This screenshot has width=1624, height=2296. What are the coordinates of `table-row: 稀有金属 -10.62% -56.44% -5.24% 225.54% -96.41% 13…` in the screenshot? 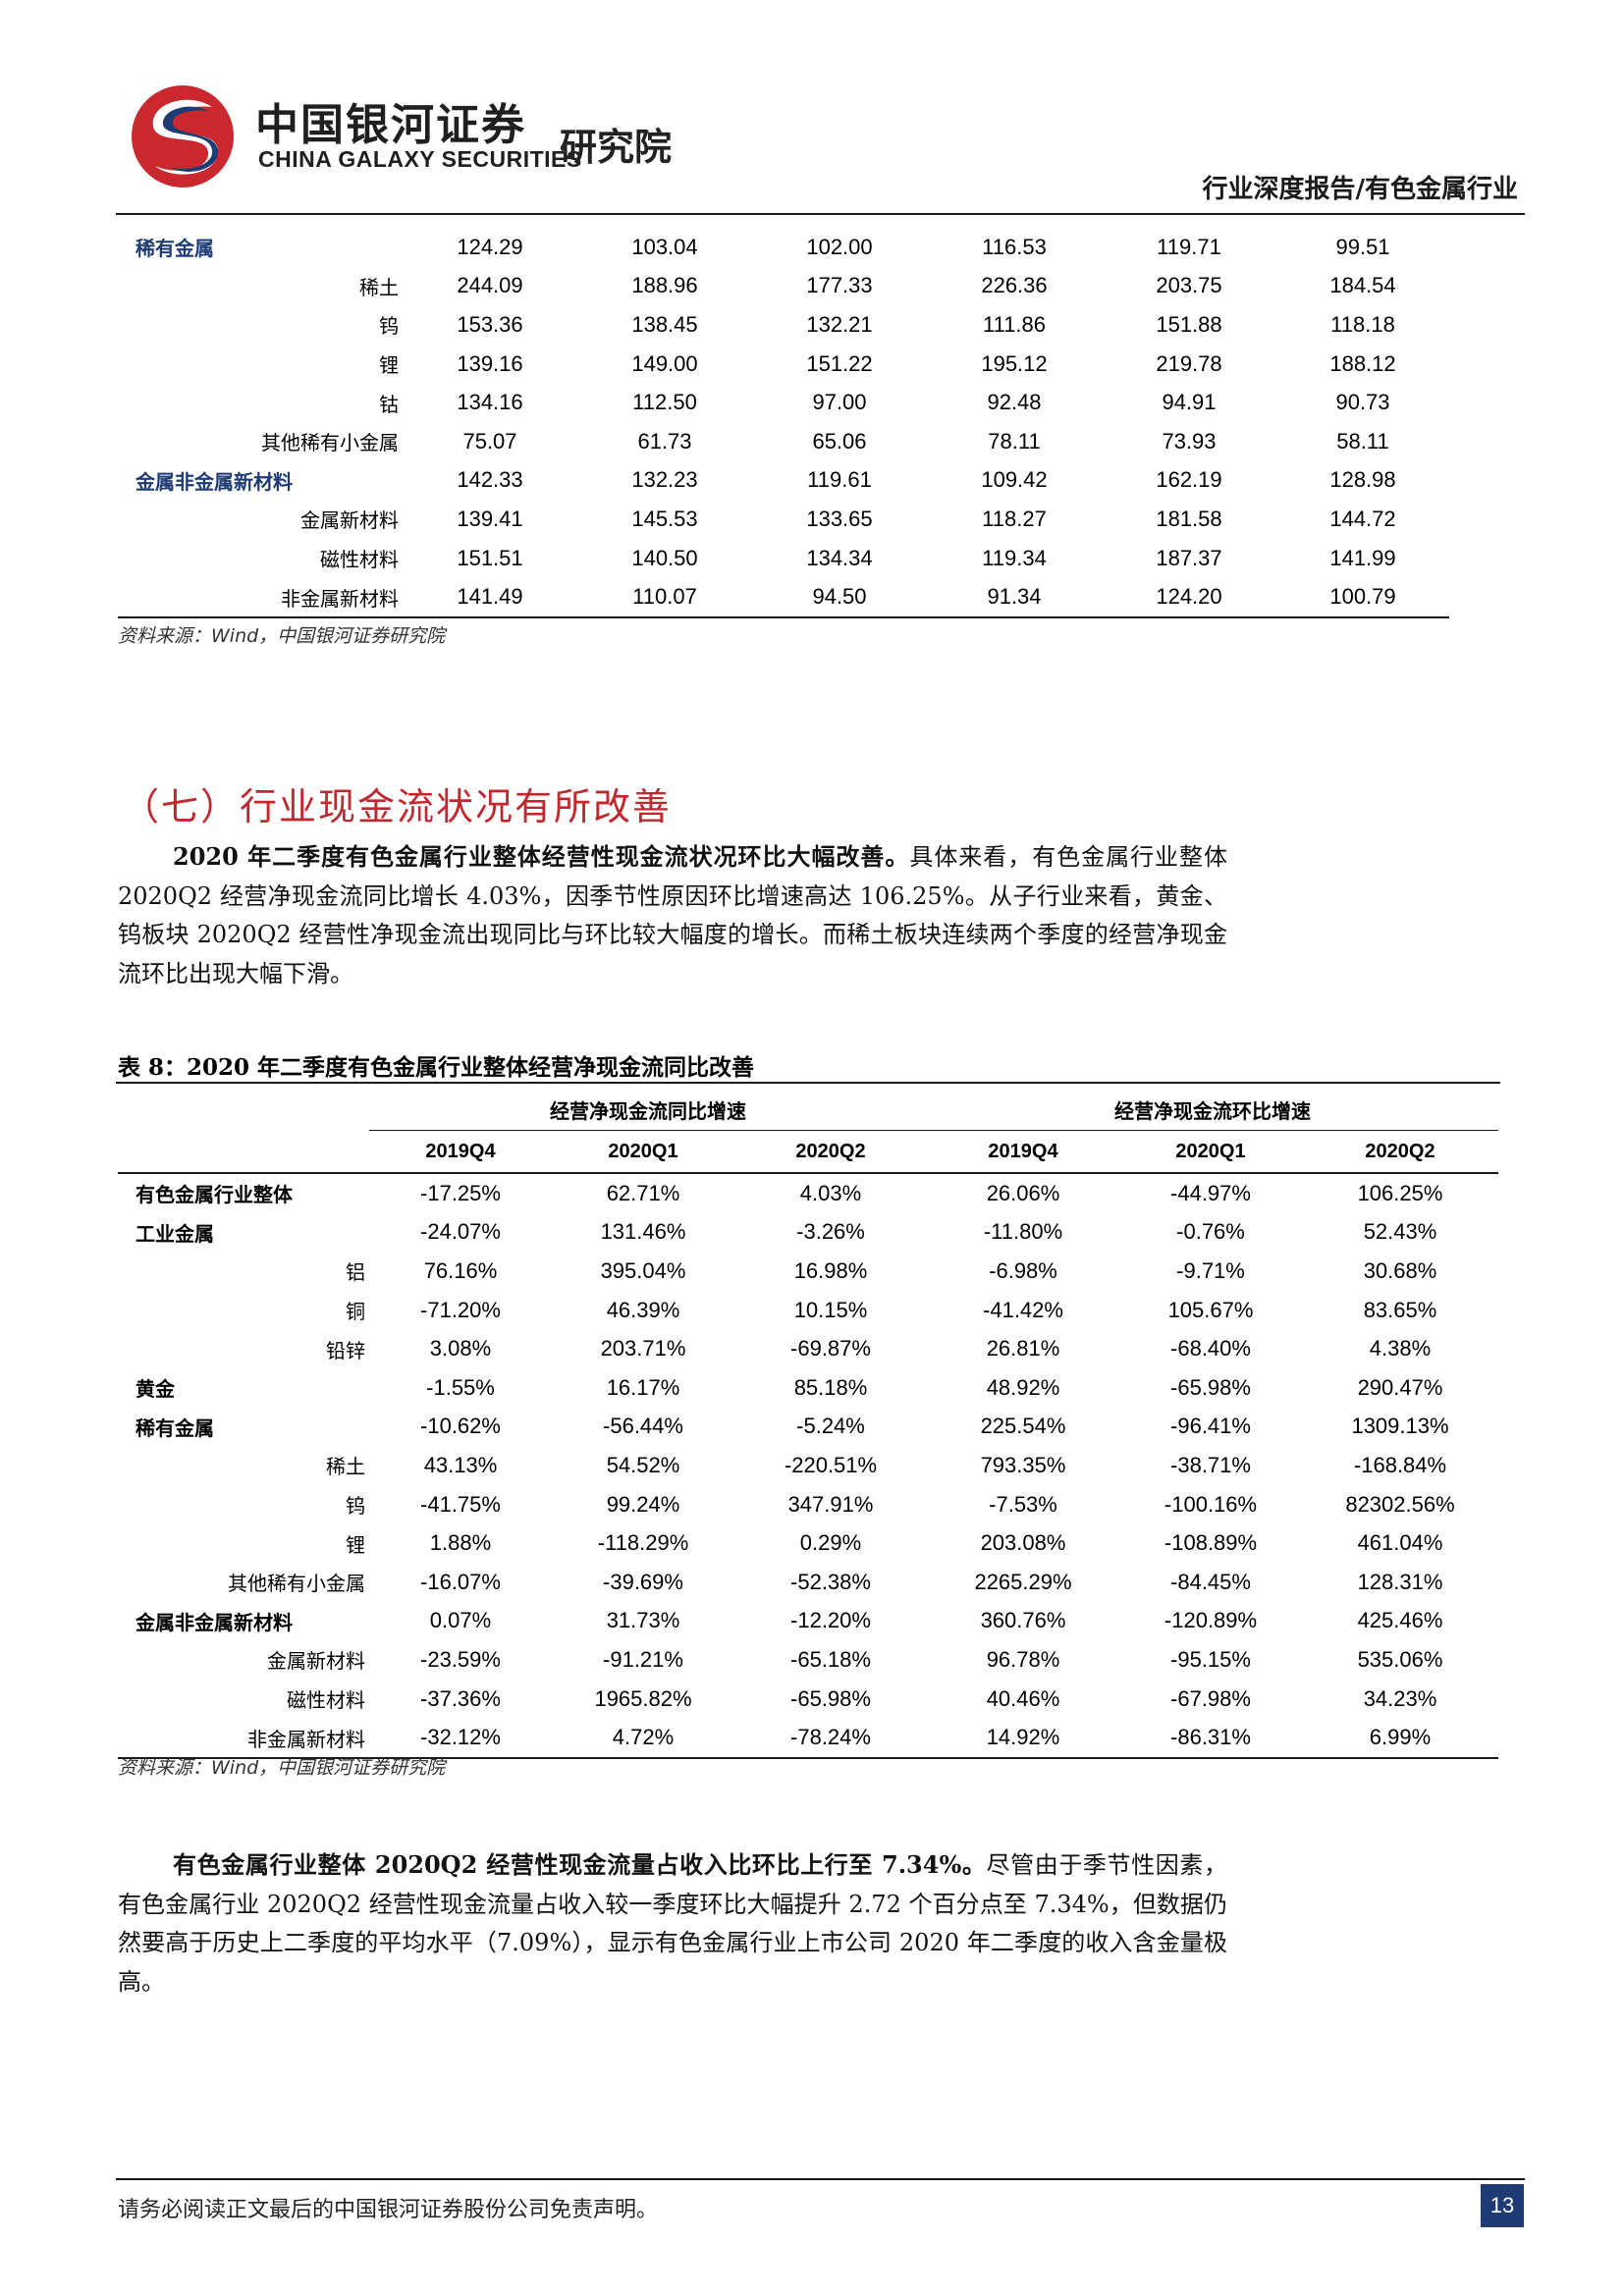 It's located at (808, 1427).